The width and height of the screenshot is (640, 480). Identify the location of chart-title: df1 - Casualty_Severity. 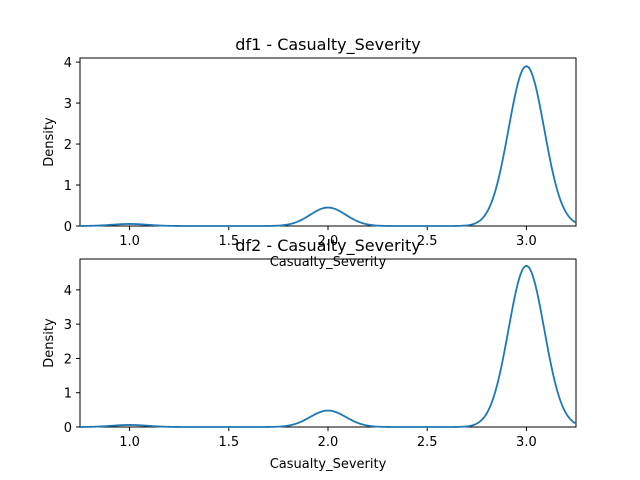
(327, 45).